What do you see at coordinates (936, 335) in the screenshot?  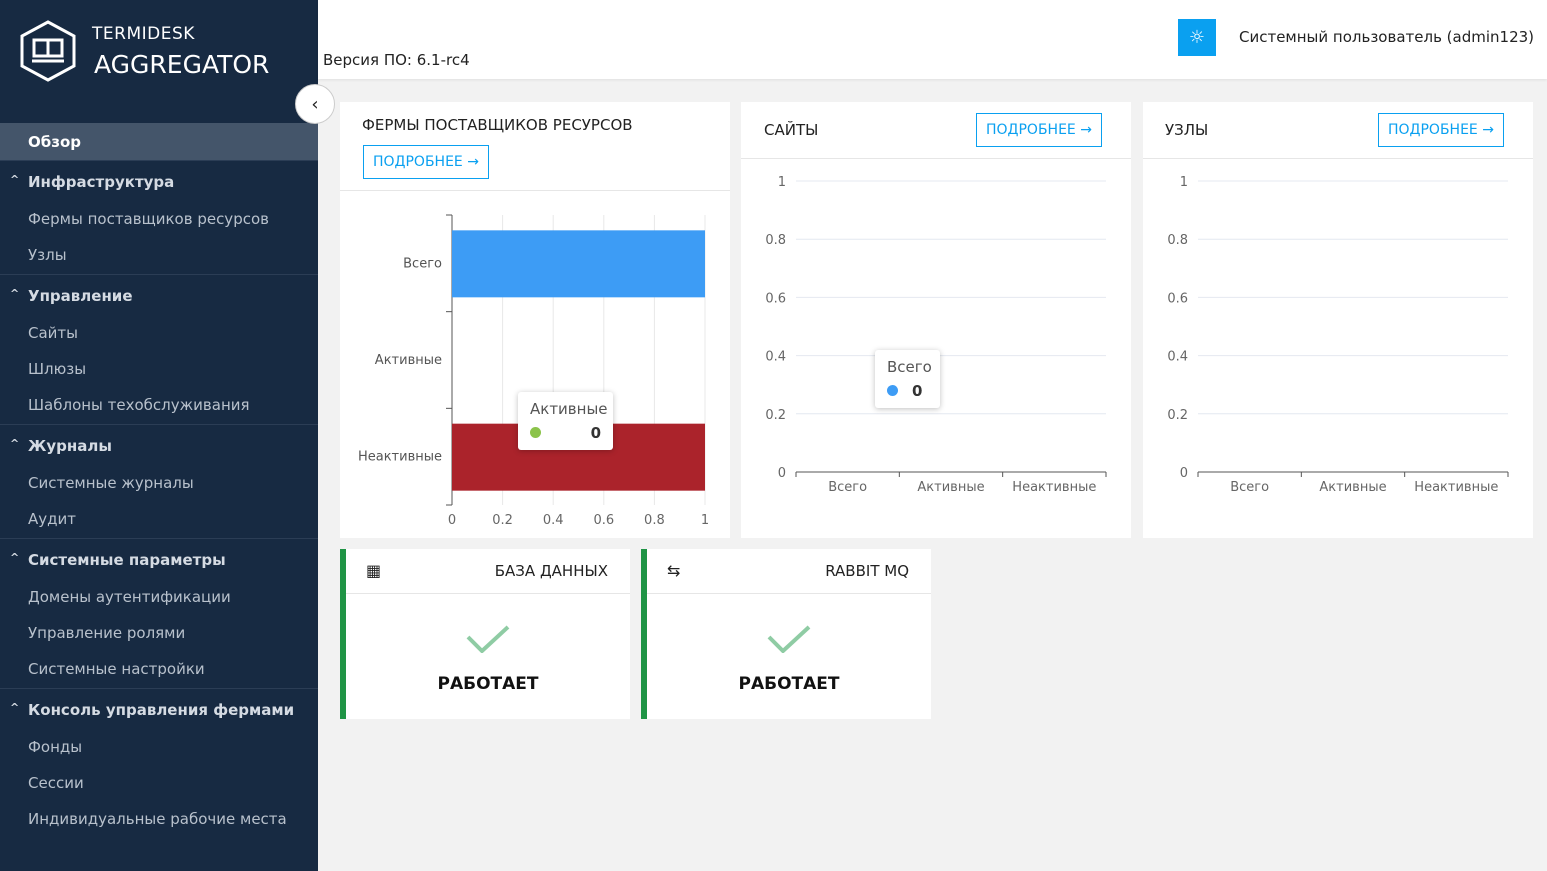 I see `sites-chart: 0 0.2 0.4 0.6 0.8 1 Всего Активные Неактивные` at bounding box center [936, 335].